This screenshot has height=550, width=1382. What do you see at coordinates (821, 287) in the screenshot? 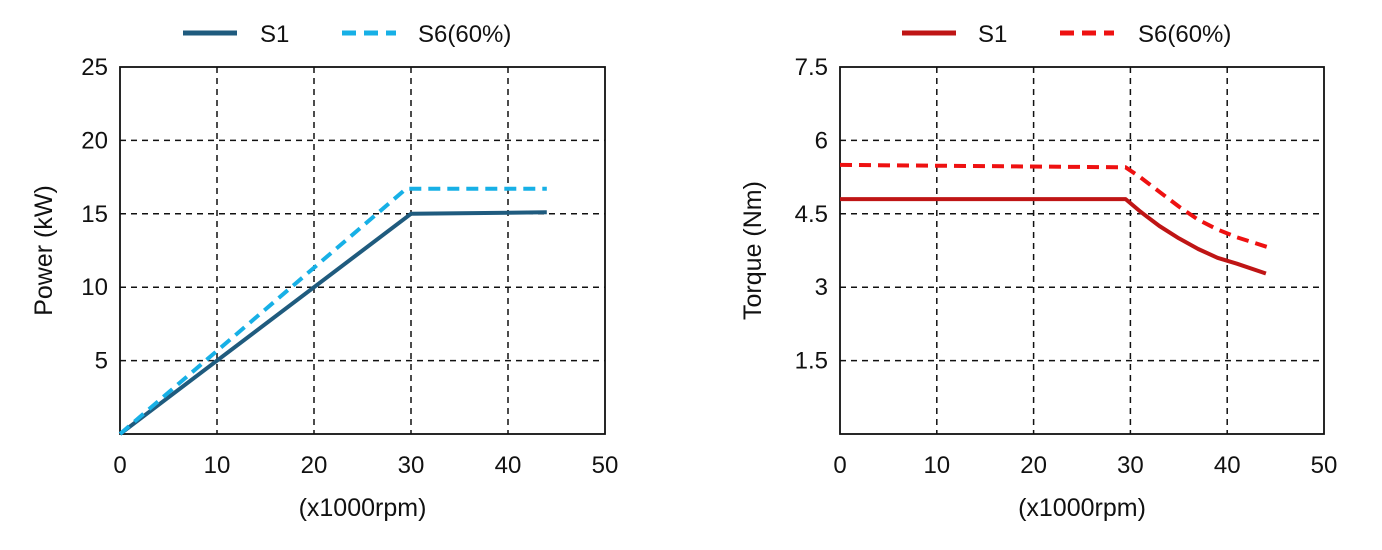
I see `y-tick-label: 3` at bounding box center [821, 287].